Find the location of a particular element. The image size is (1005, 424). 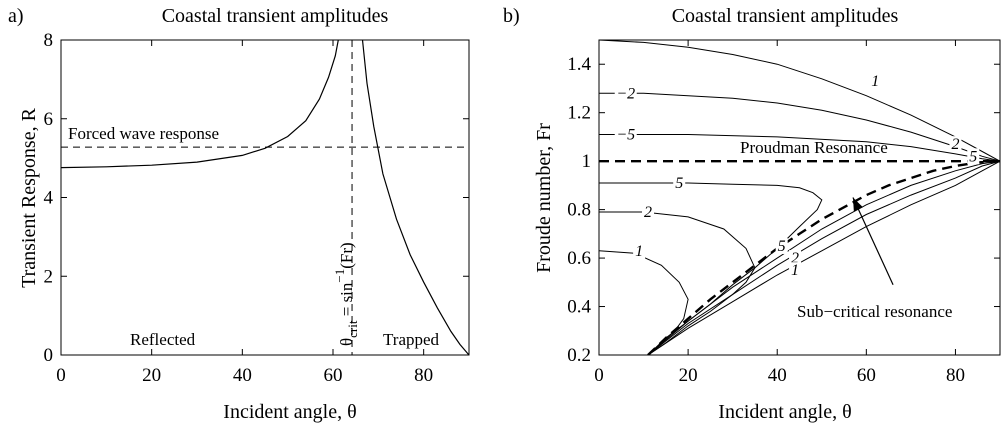

contour-label: −2 is located at coordinates (625, 93).